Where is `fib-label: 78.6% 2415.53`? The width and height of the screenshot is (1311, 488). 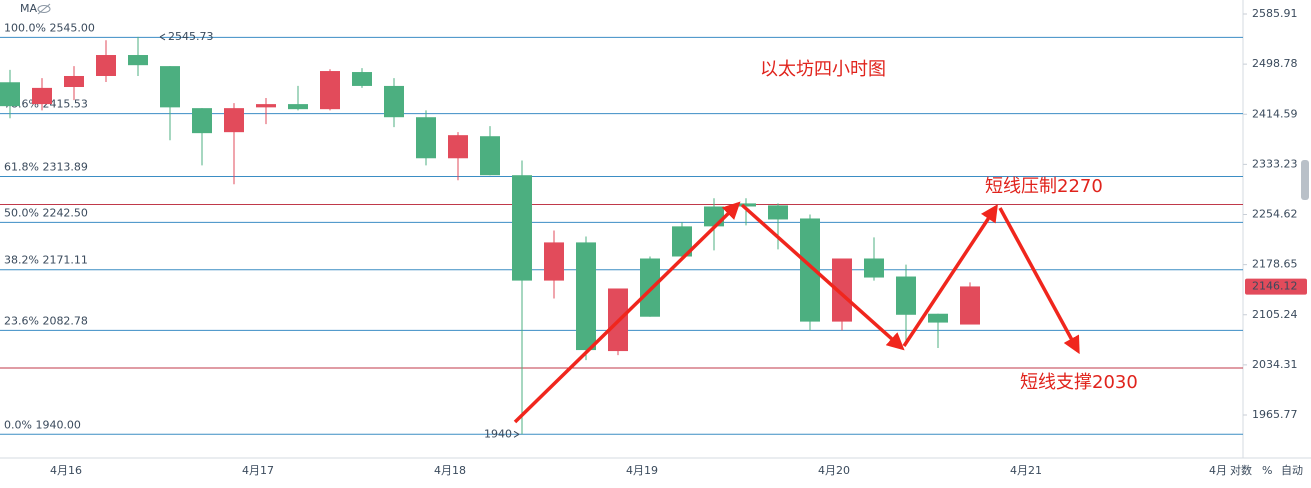
fib-label: 78.6% 2415.53 is located at coordinates (46, 104).